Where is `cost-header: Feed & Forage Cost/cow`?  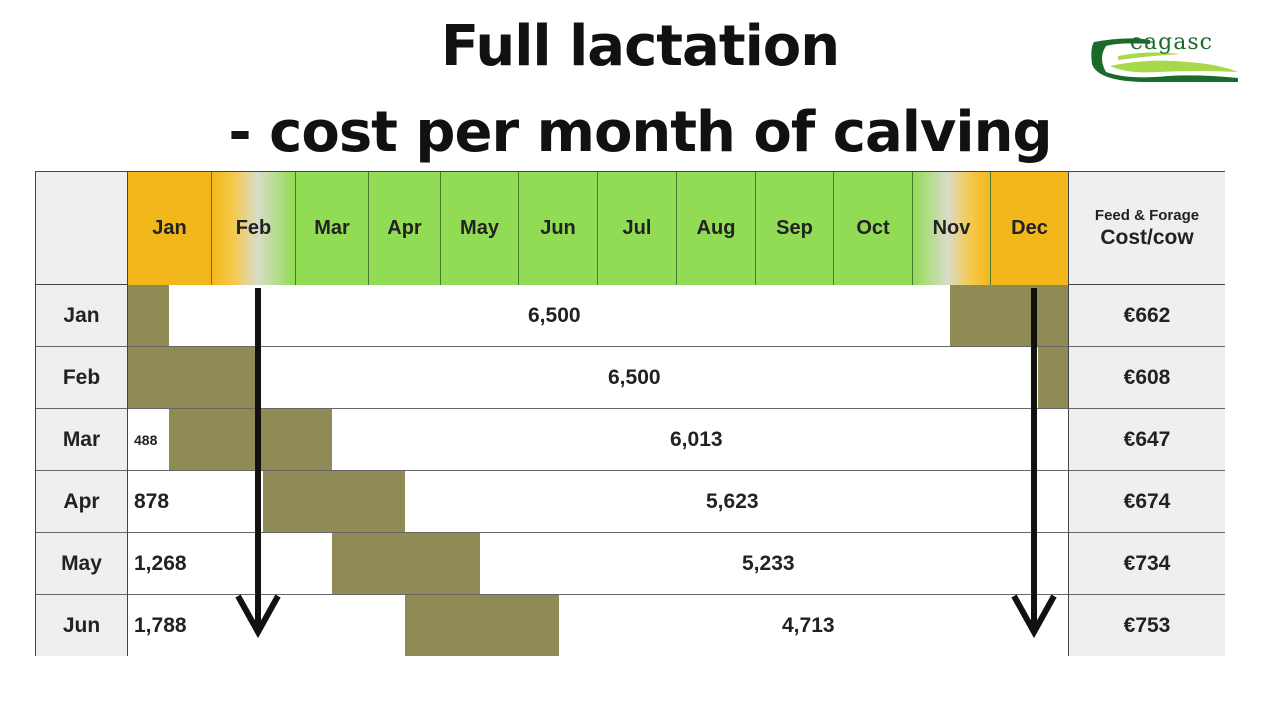 cost-header: Feed & Forage Cost/cow is located at coordinates (1146, 228).